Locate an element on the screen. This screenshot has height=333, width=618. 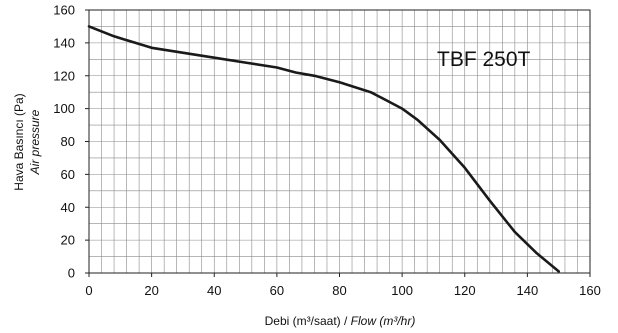
chart-title: TBF 250T is located at coordinates (484, 59).